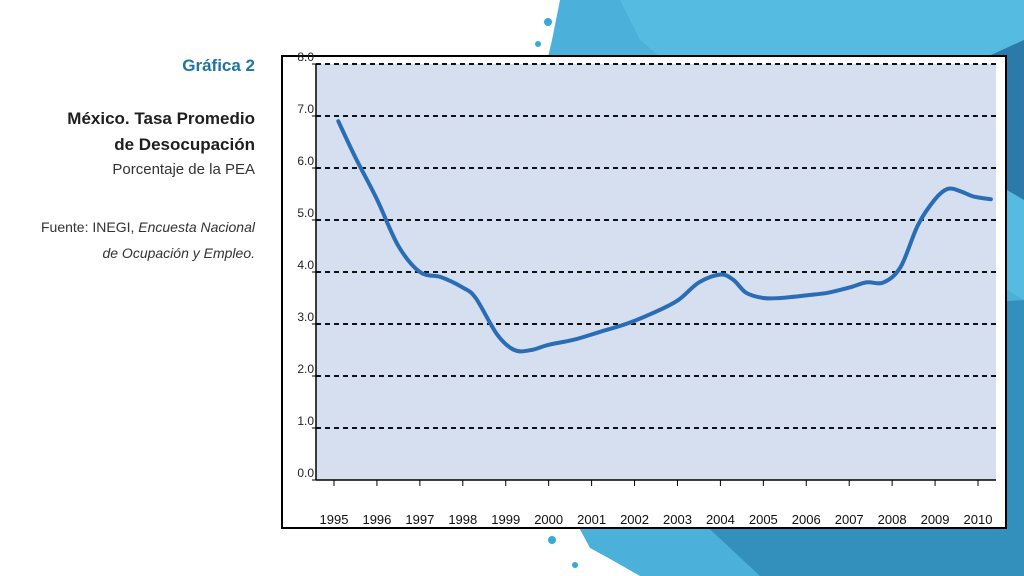 The height and width of the screenshot is (576, 1024). Describe the element at coordinates (849, 519) in the screenshot. I see `x-tick-label: 2007` at that location.